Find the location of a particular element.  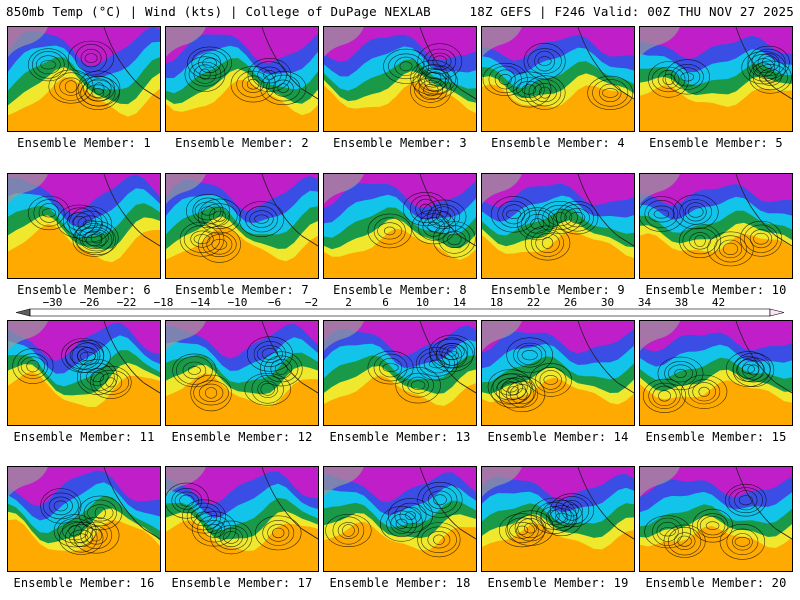

ensemble-member-label: Ensemble Member: 10 is located at coordinates (716, 290).